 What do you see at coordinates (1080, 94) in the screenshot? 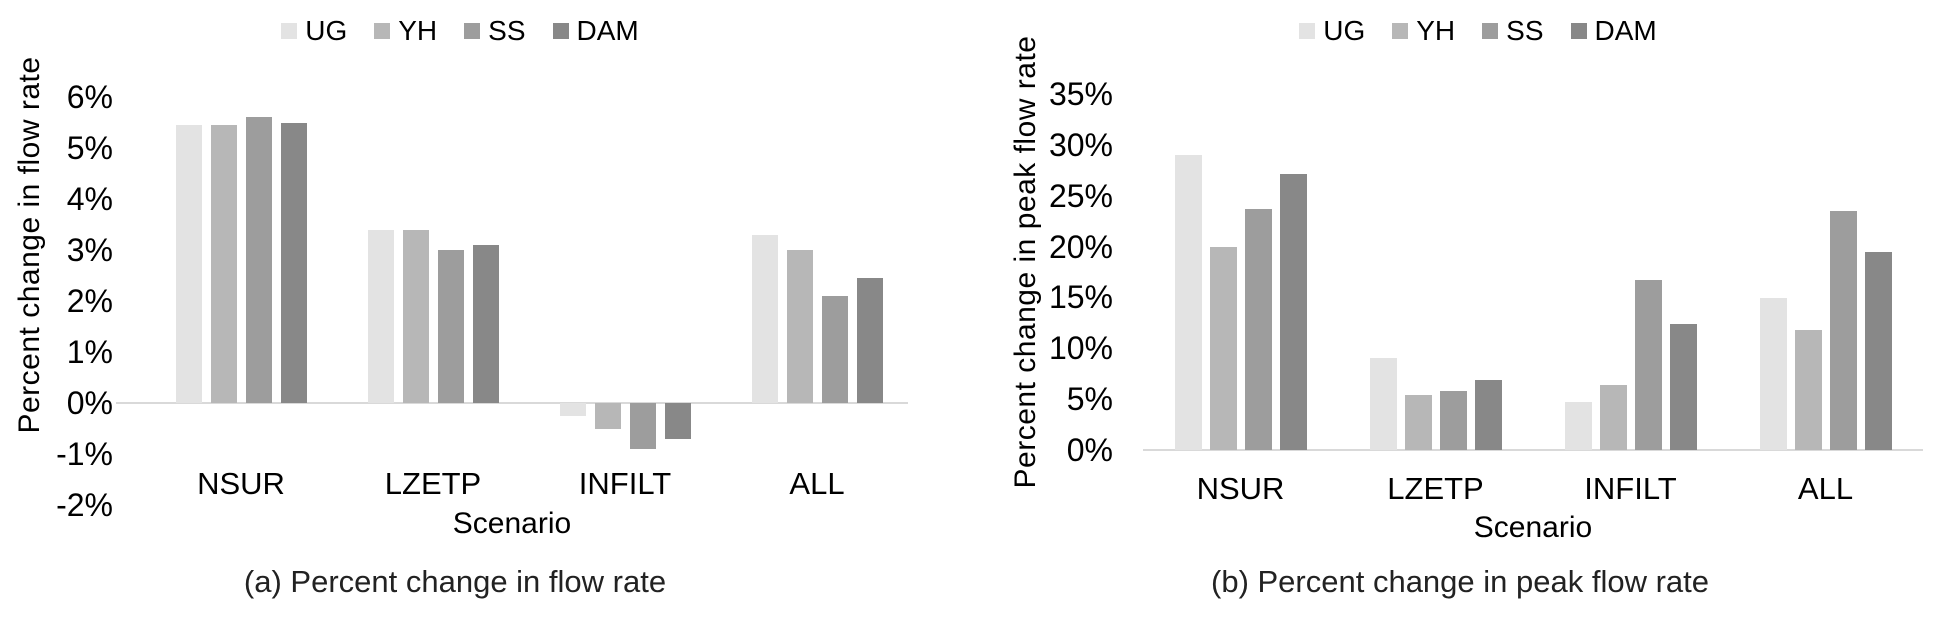
I see `y-tick-label: 35%` at bounding box center [1080, 94].